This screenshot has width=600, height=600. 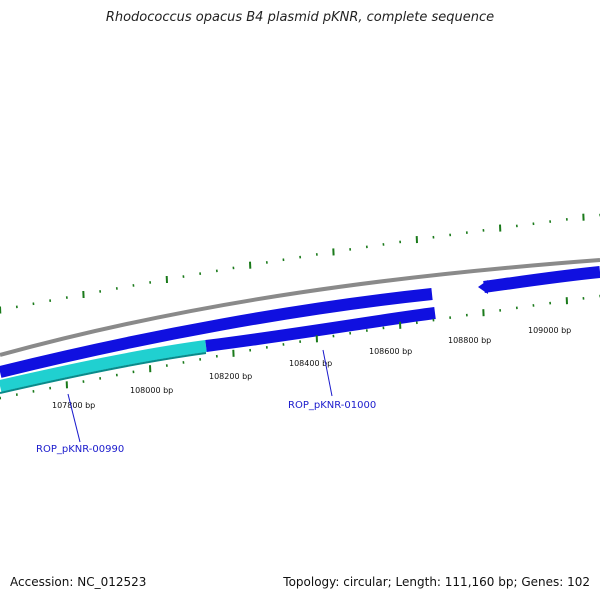 I want to click on accession-text: Accession: NC_012523, so click(x=78, y=582).